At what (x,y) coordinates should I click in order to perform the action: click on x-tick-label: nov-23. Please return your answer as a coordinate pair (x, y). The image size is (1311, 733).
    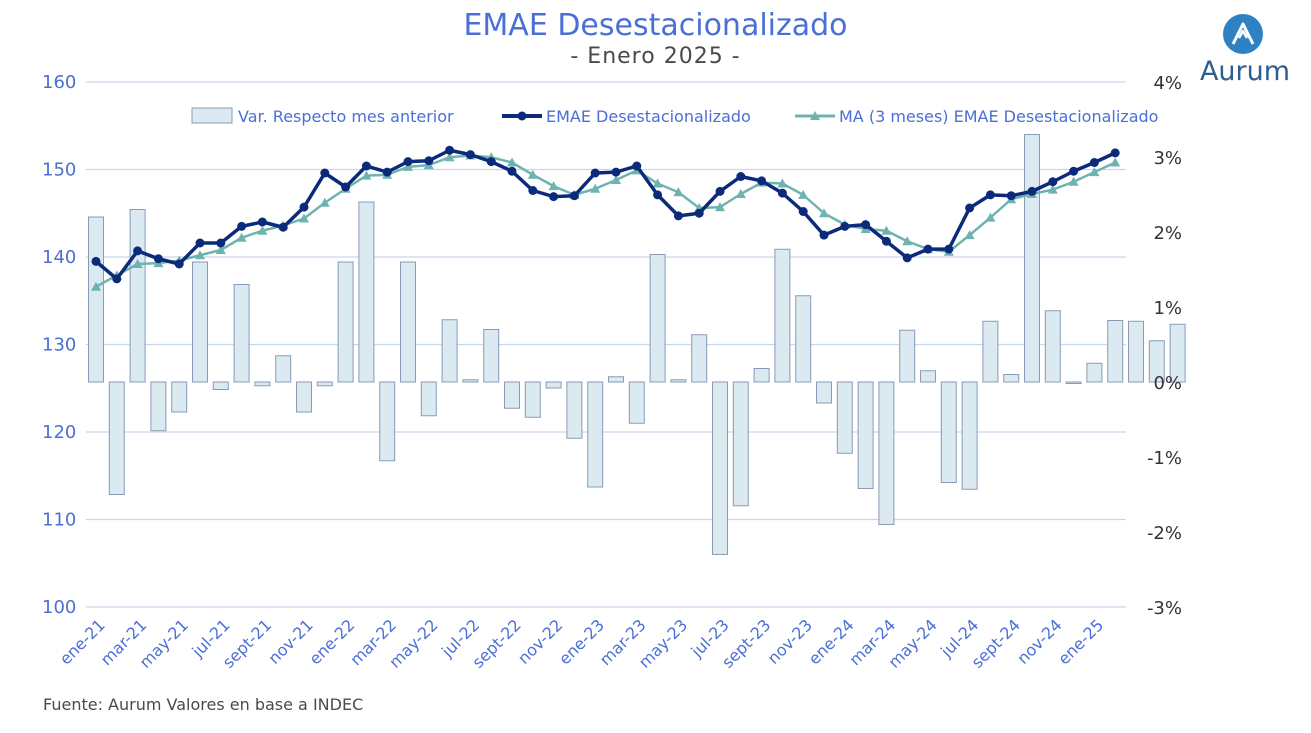
    Looking at the image, I should click on (790, 641).